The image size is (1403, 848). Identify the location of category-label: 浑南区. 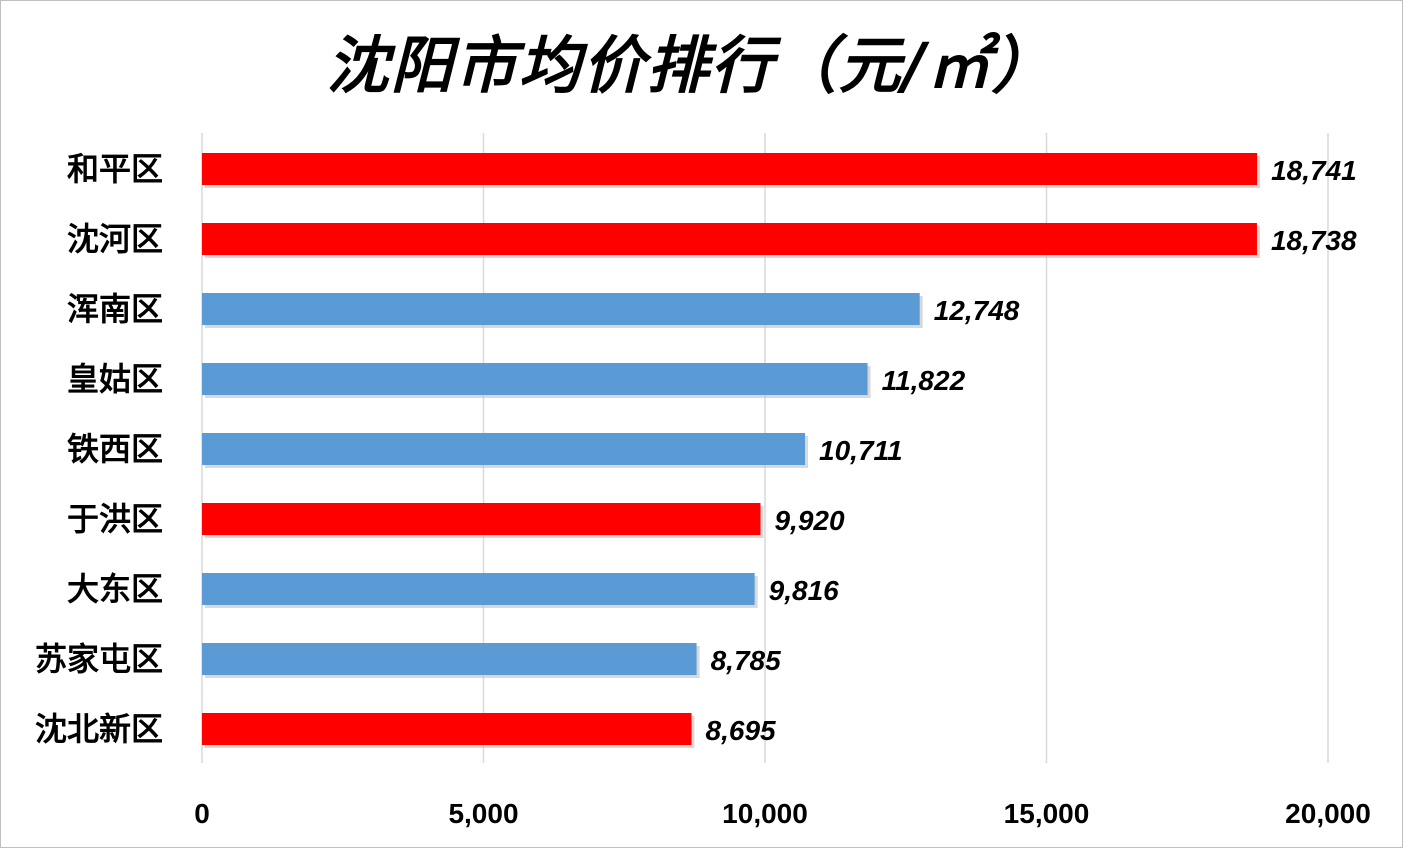
(115, 309).